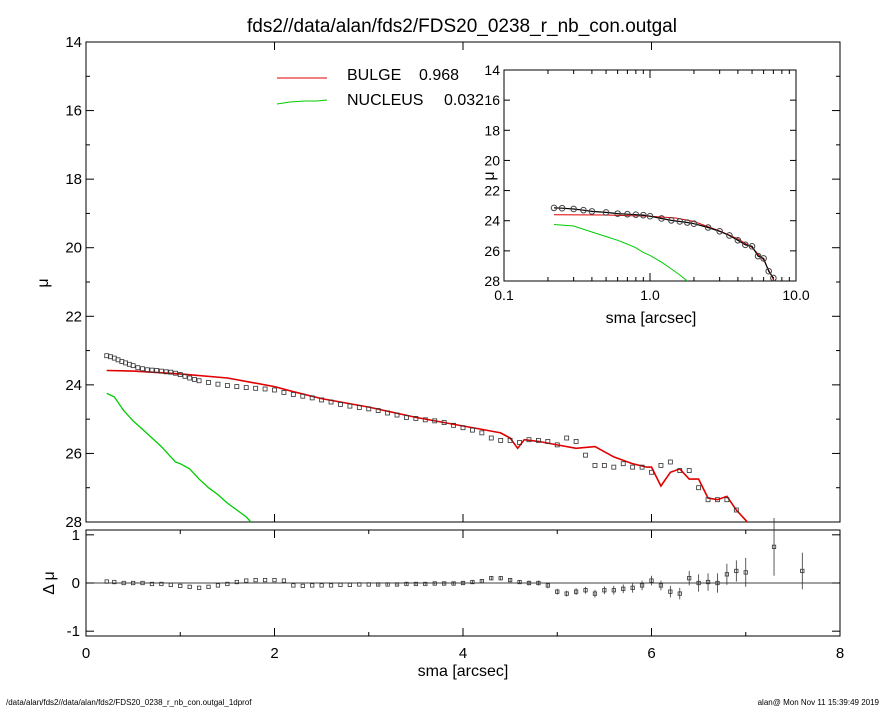 The height and width of the screenshot is (708, 885). I want to click on legend-nucleus-swatch, so click(302, 102).